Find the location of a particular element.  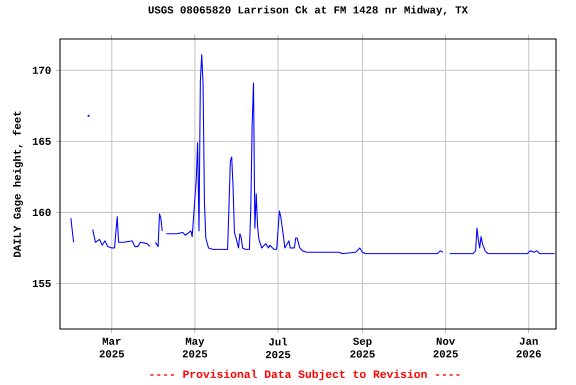

y-tick-label: 165 is located at coordinates (41, 142).